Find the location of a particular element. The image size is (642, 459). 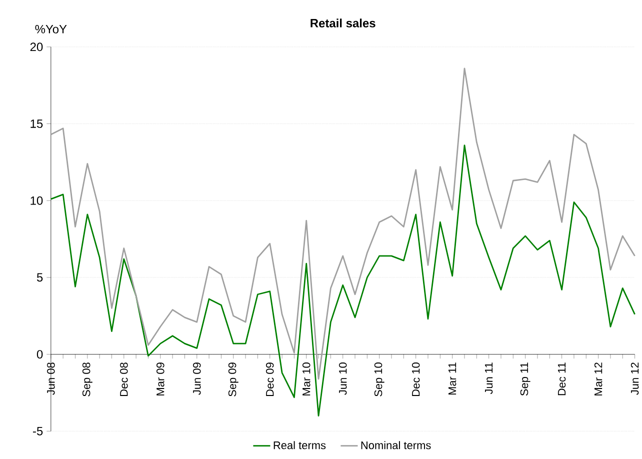

y-tick-label: -5 is located at coordinates (38, 431).